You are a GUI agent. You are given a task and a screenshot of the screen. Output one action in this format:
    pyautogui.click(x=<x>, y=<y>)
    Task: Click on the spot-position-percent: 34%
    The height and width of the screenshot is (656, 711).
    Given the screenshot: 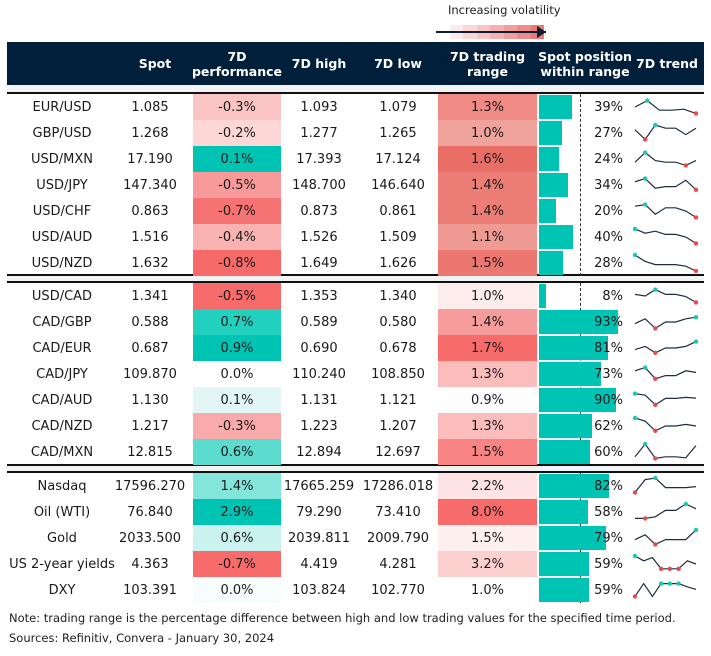 What is the action you would take?
    pyautogui.click(x=608, y=185)
    